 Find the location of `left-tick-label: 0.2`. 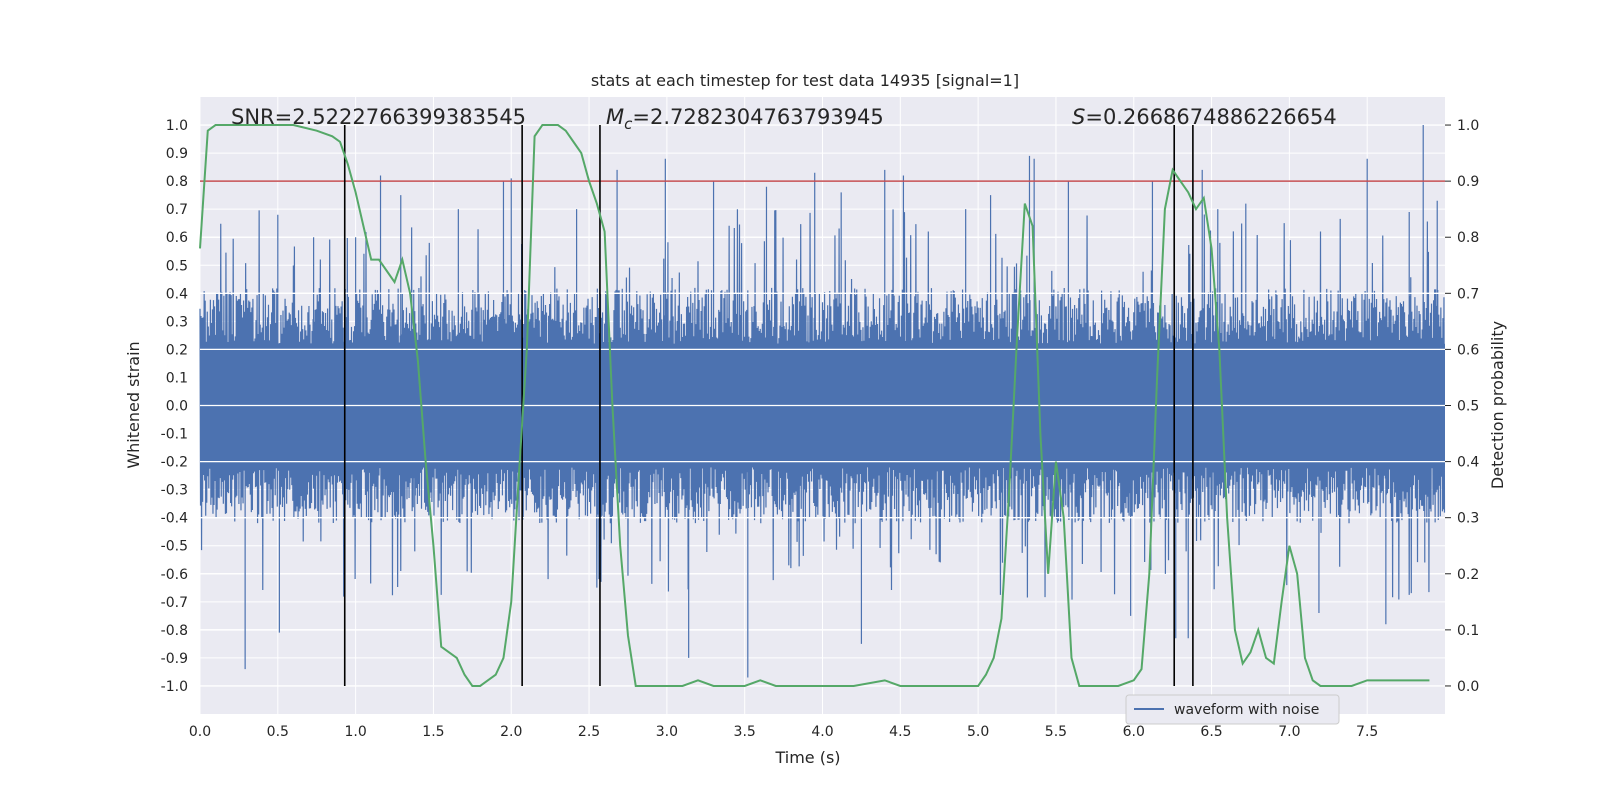

left-tick-label: 0.2 is located at coordinates (177, 350).